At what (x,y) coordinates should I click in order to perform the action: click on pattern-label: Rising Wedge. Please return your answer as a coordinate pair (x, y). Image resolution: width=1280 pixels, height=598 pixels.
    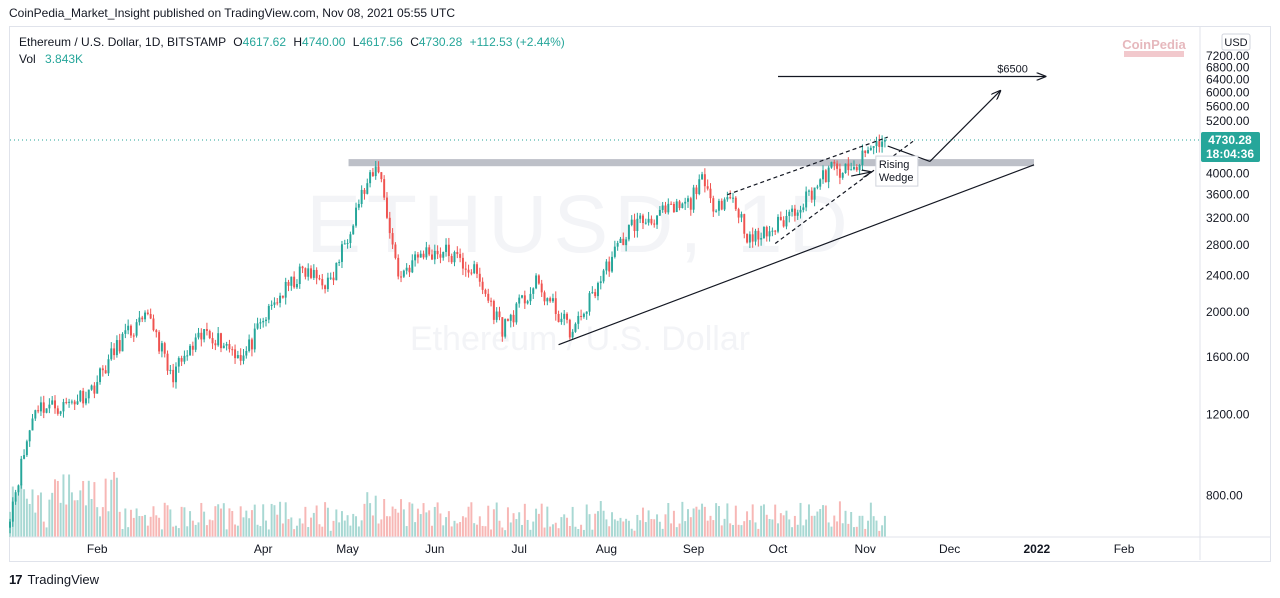
    Looking at the image, I should click on (897, 171).